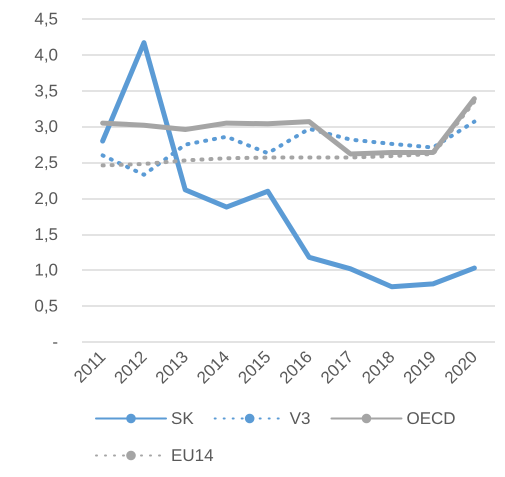  Describe the element at coordinates (46, 90) in the screenshot. I see `y-tick-label: 3,5` at that location.